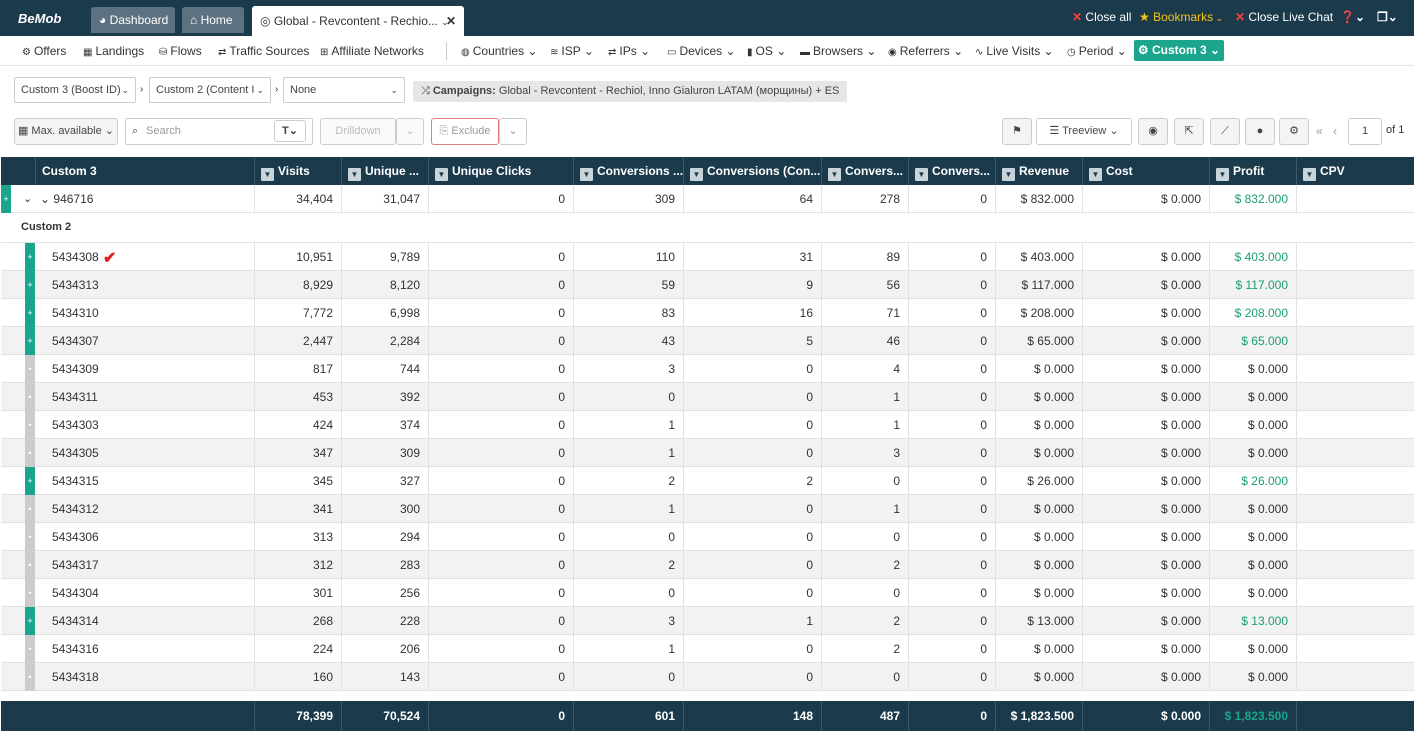  I want to click on cell-c2: 0, so click(753, 537).